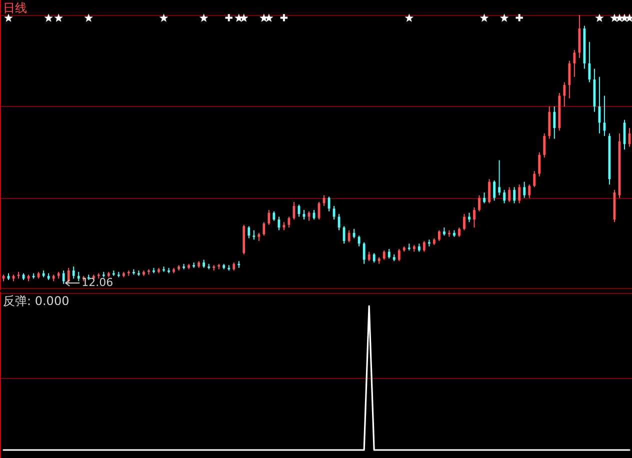 This screenshot has height=458, width=632. I want to click on chart-title: 反弹: 0.000, so click(36, 301).